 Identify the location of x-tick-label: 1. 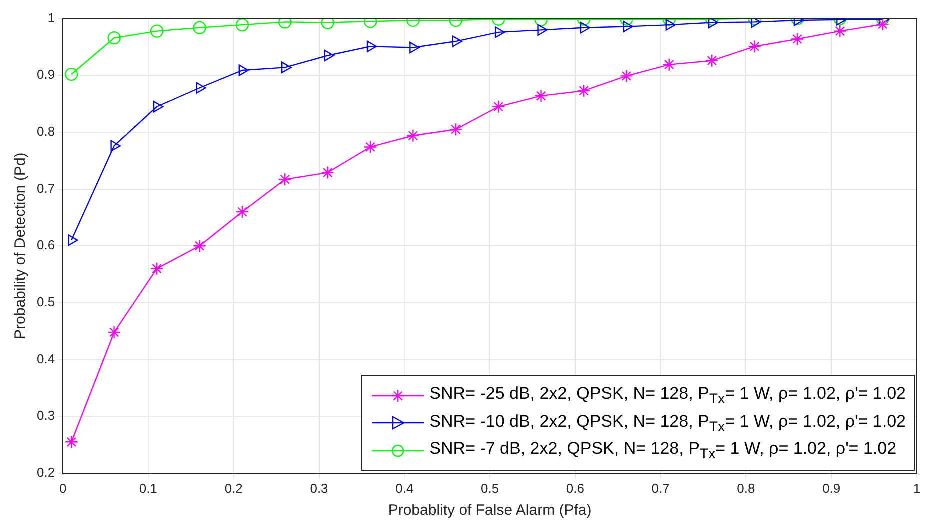
(917, 488).